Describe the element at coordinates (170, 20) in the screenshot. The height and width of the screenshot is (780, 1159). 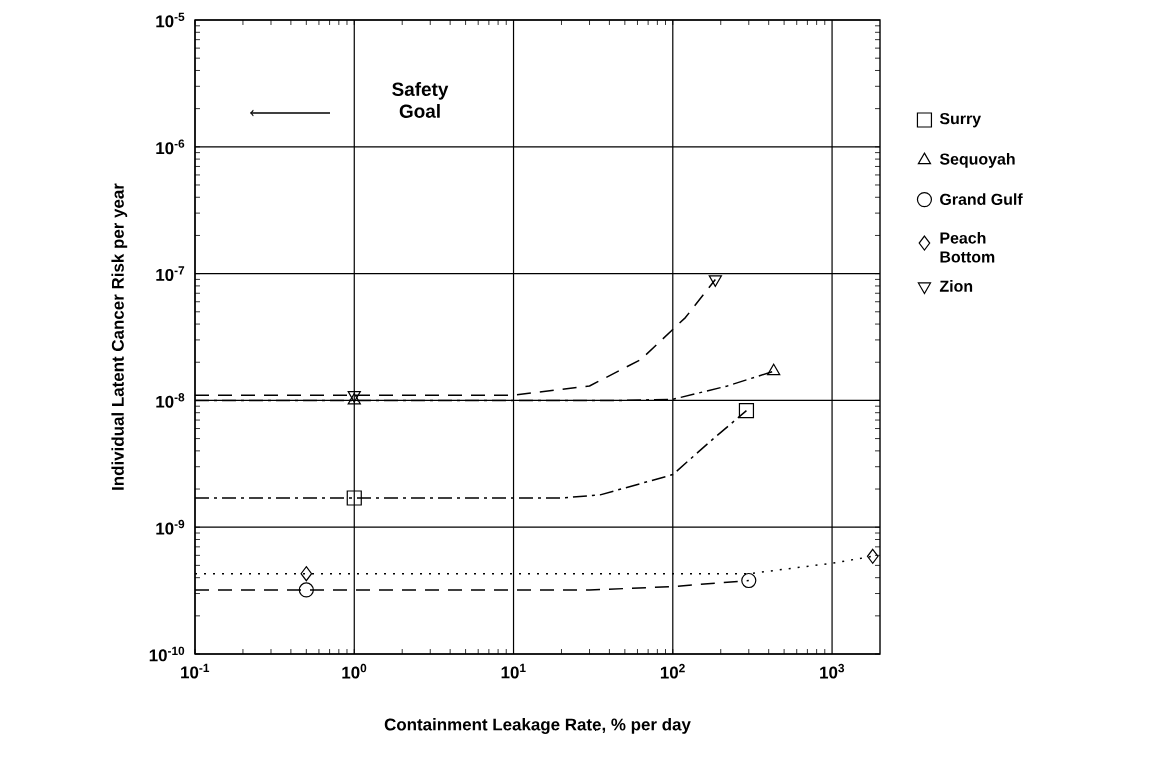
I see `y-tick-label: 10$^{-5}$` at that location.